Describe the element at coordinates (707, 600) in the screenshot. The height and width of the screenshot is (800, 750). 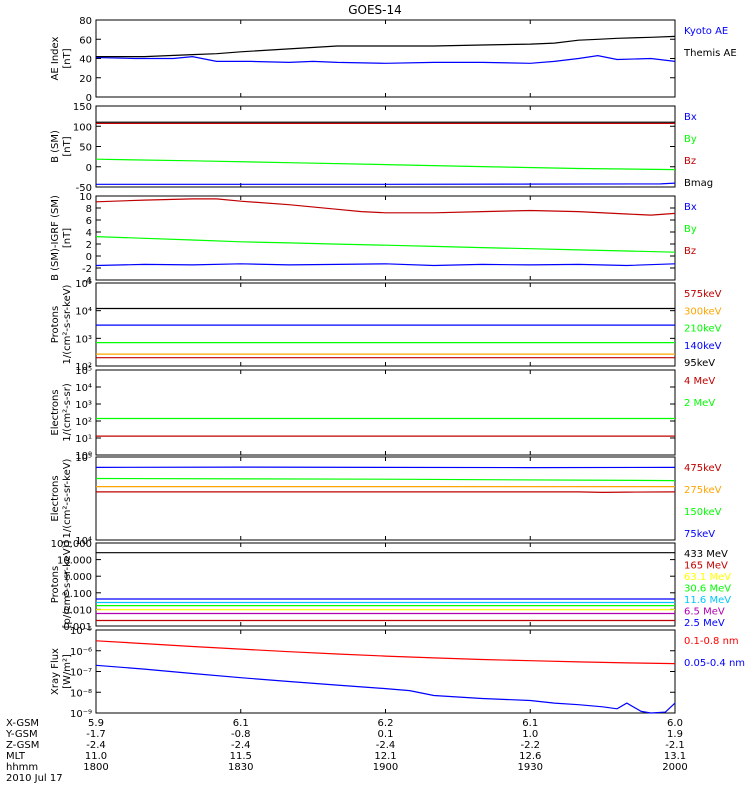
I see `legend-label: 11.6 MeV` at that location.